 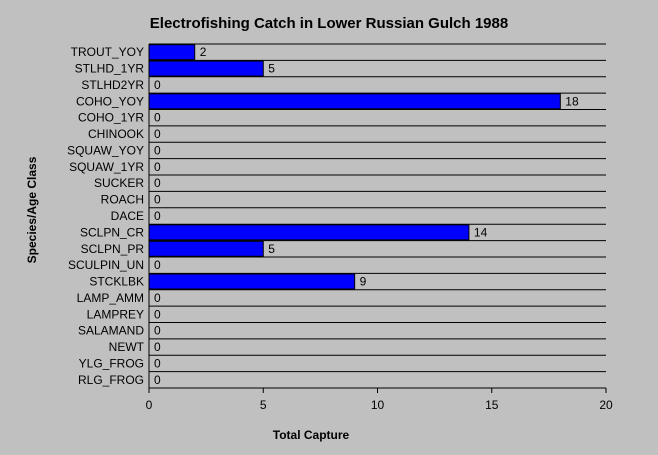 What do you see at coordinates (110, 298) in the screenshot?
I see `category-label: LAMP_AMM` at bounding box center [110, 298].